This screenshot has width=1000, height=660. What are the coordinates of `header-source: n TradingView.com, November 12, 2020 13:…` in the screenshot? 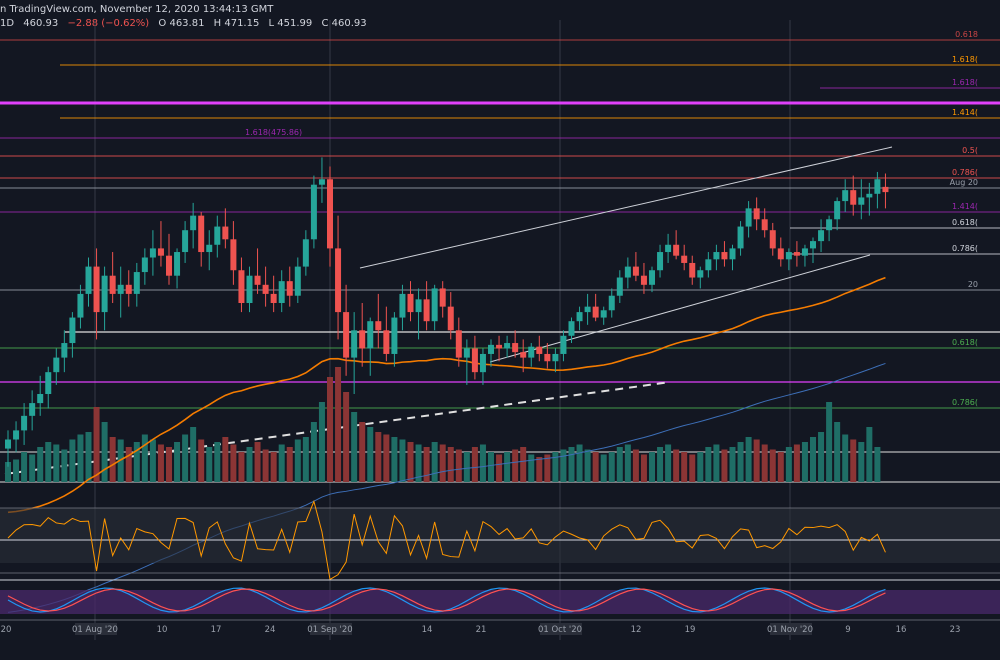 It's located at (136, 10).